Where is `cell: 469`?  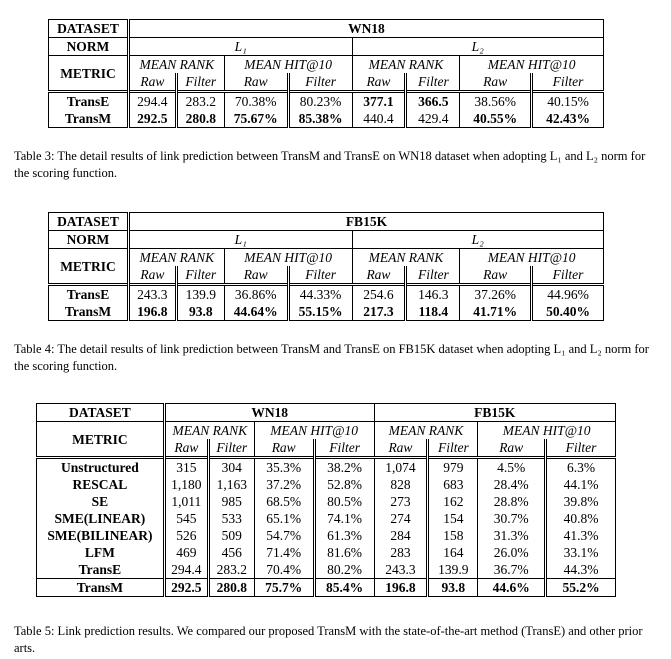
cell: 469 is located at coordinates (186, 552).